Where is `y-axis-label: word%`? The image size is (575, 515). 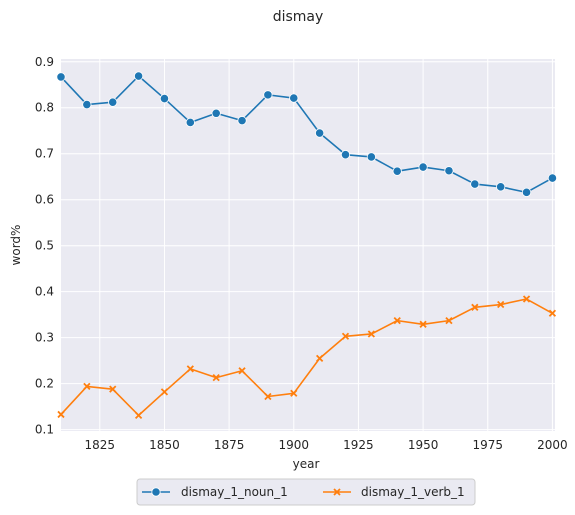 y-axis-label: word% is located at coordinates (16, 245).